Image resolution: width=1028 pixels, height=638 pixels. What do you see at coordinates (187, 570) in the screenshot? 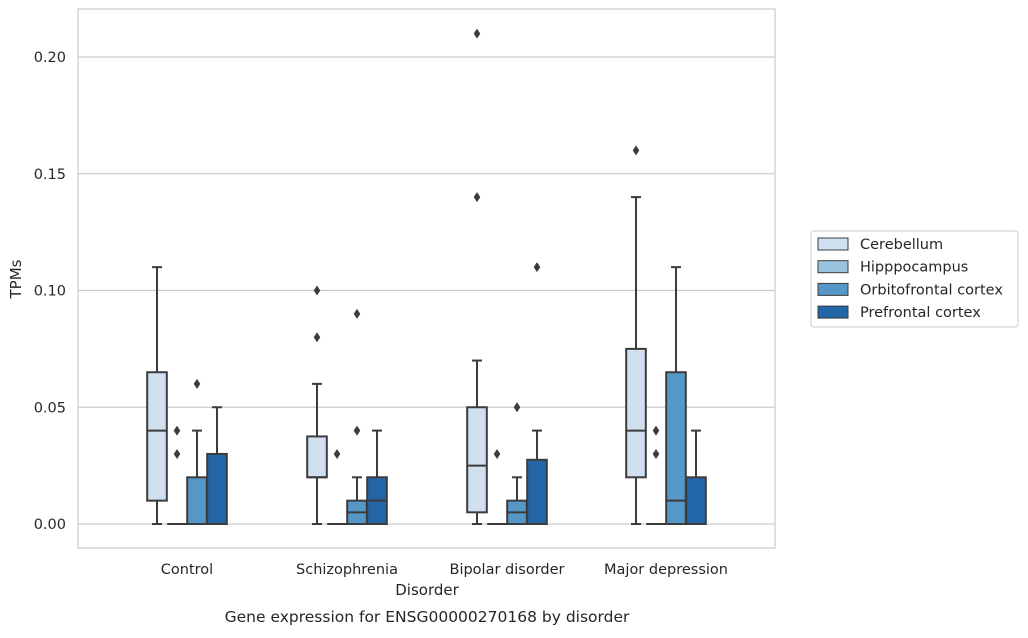
I see `x-tick-label: Control` at bounding box center [187, 570].